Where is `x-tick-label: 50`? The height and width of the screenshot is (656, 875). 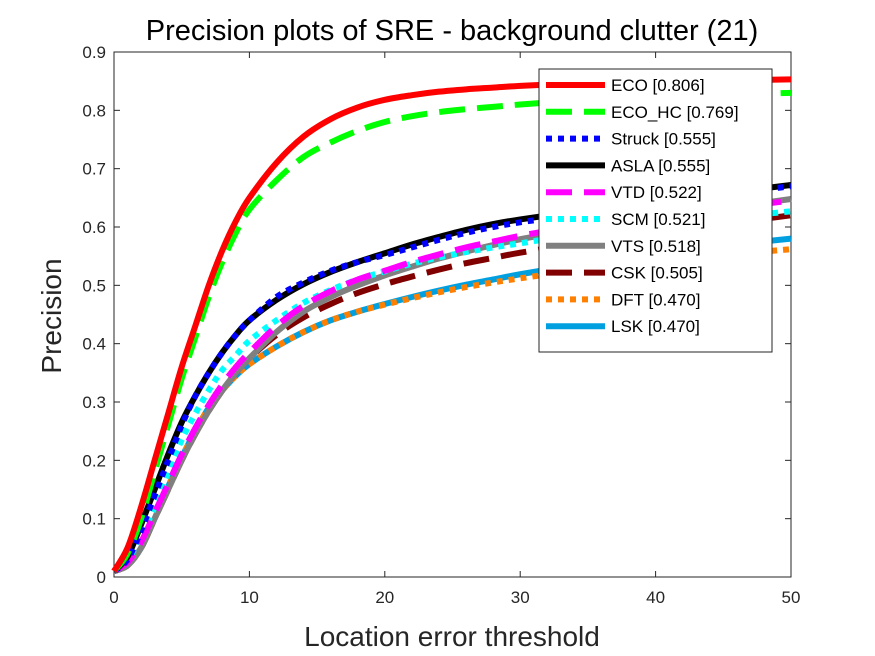
x-tick-label: 50 is located at coordinates (791, 597).